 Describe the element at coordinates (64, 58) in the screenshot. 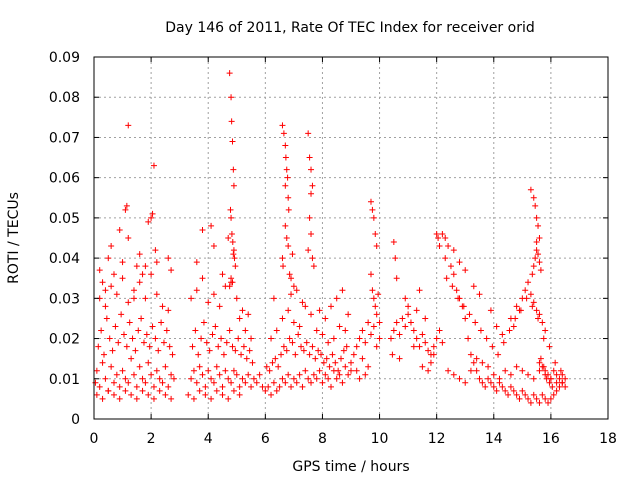

I see `y-tick-label: 0.09` at that location.